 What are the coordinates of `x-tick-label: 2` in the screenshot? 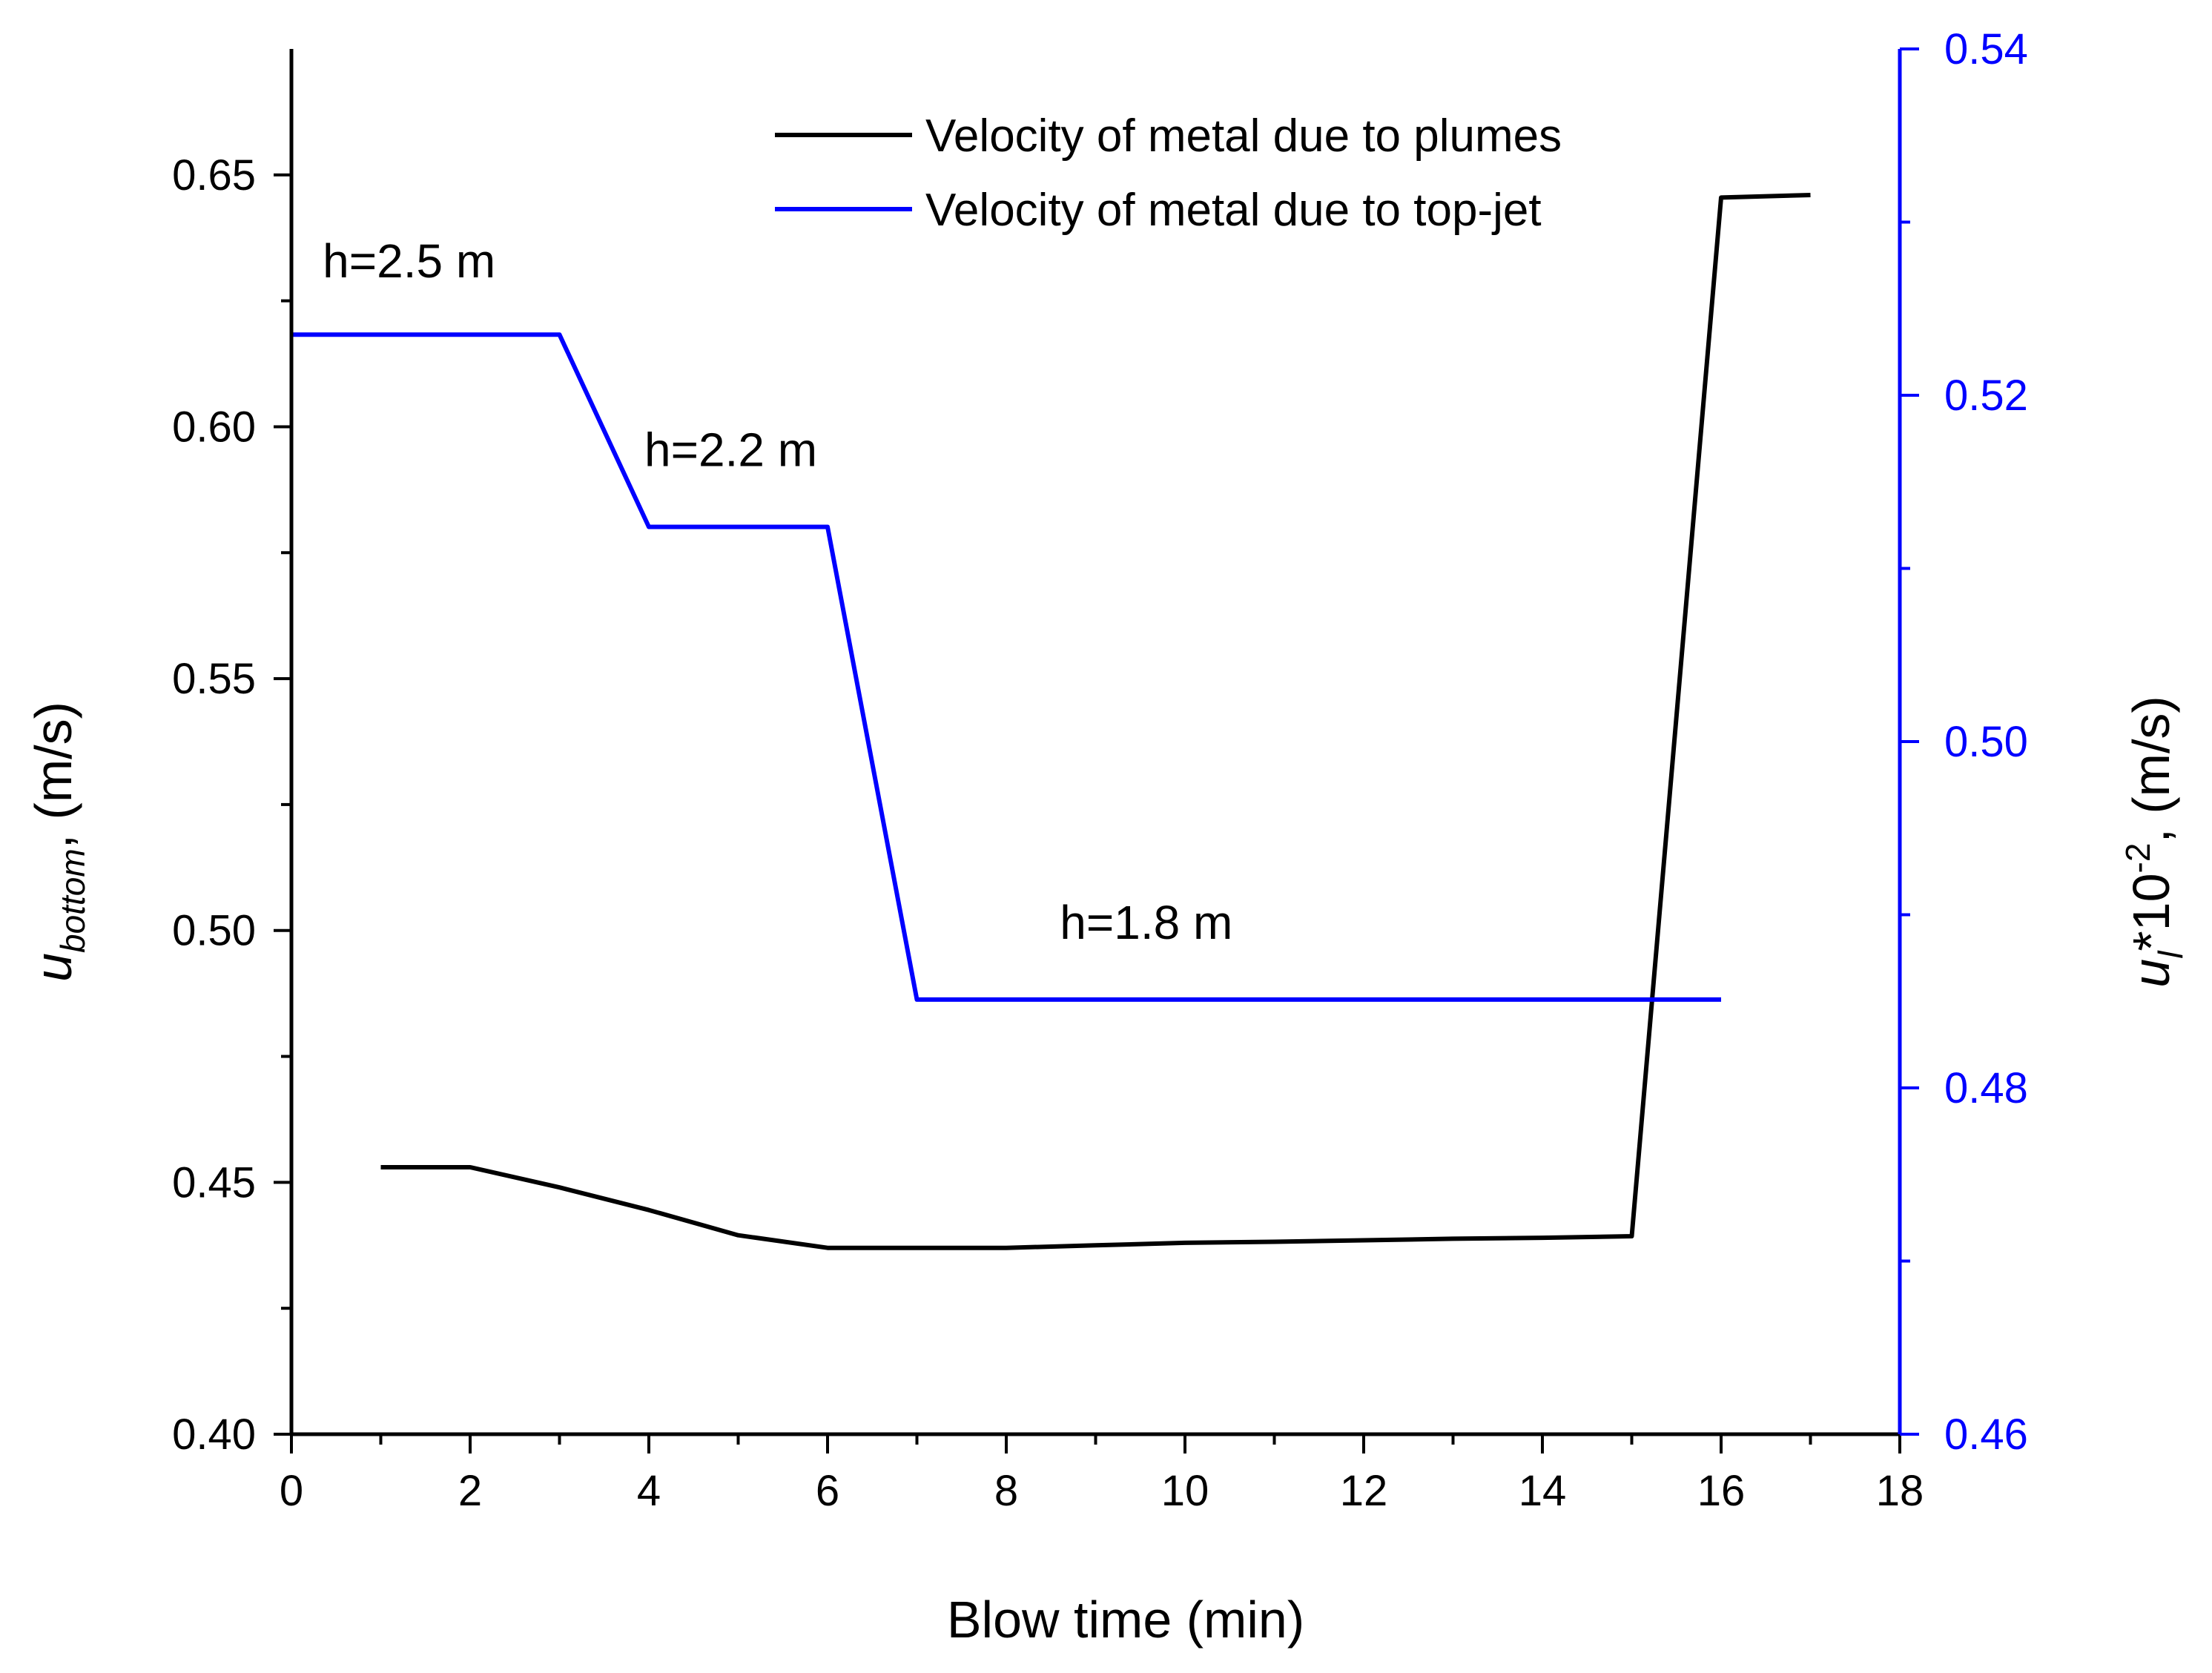 It's located at (470, 1491).